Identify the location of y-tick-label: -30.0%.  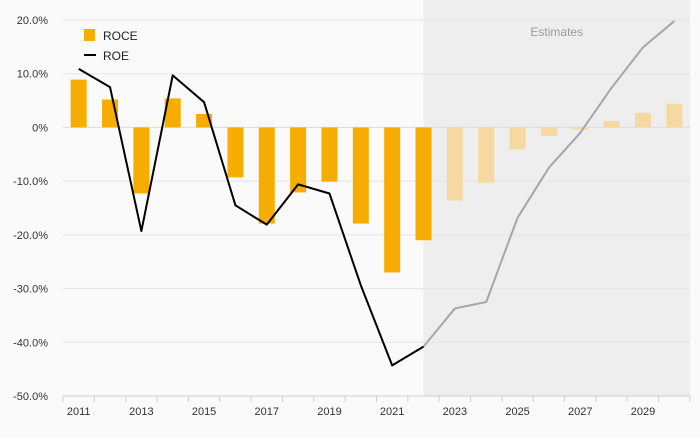
(30, 290).